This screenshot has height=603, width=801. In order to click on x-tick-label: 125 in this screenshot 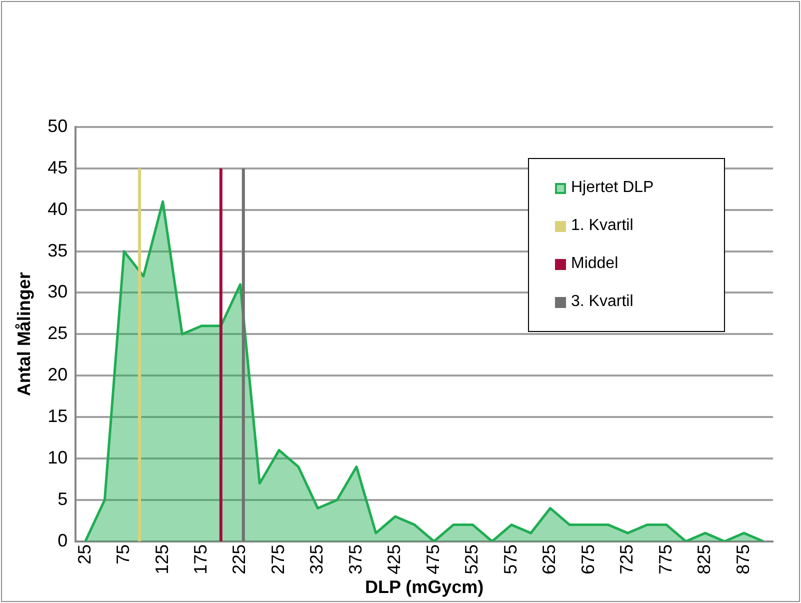, I will do `click(162, 559)`.